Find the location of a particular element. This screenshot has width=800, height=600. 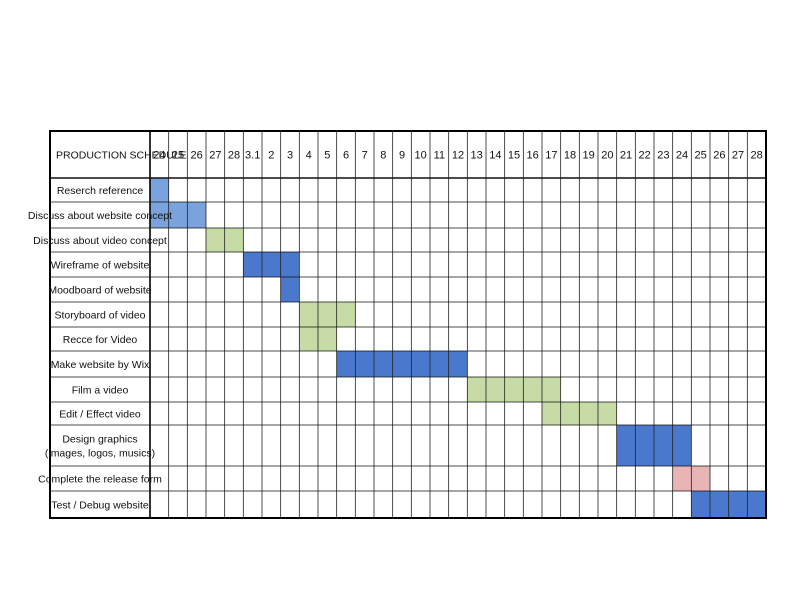

day-label: 7 is located at coordinates (365, 156).